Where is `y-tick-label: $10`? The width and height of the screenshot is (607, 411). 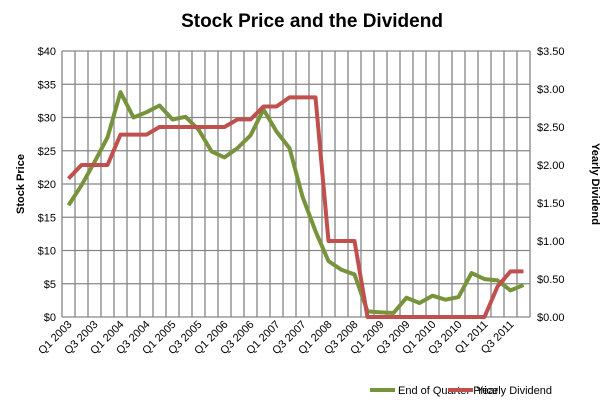 y-tick-label: $10 is located at coordinates (47, 252).